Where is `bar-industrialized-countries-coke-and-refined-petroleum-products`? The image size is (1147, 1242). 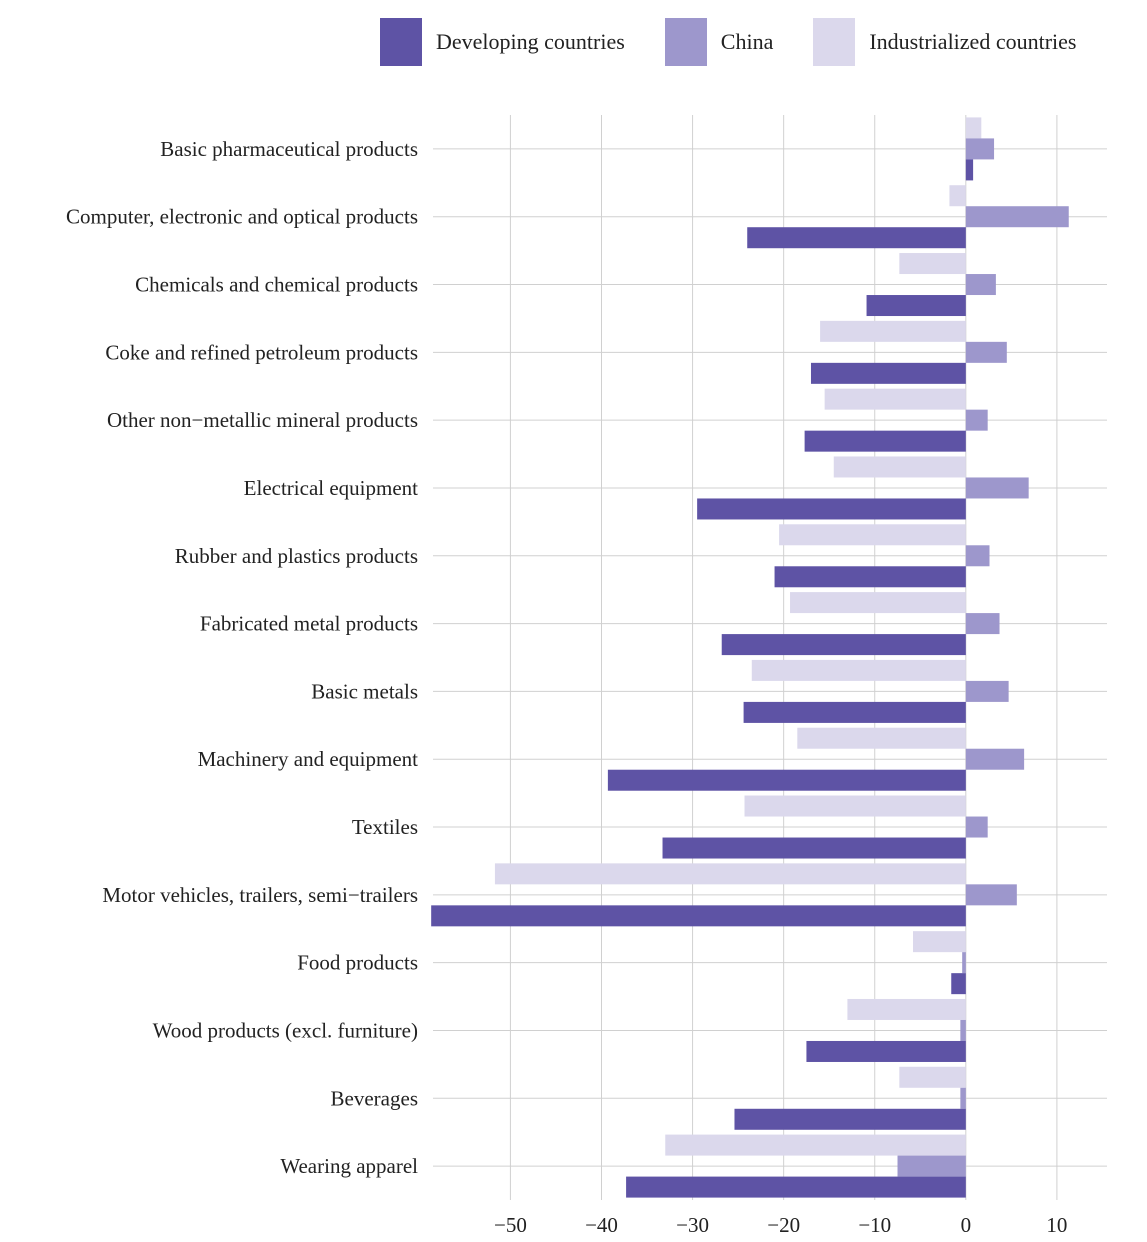
bar-industrialized-countries-coke-and-refined-petroleum-products is located at coordinates (893, 331).